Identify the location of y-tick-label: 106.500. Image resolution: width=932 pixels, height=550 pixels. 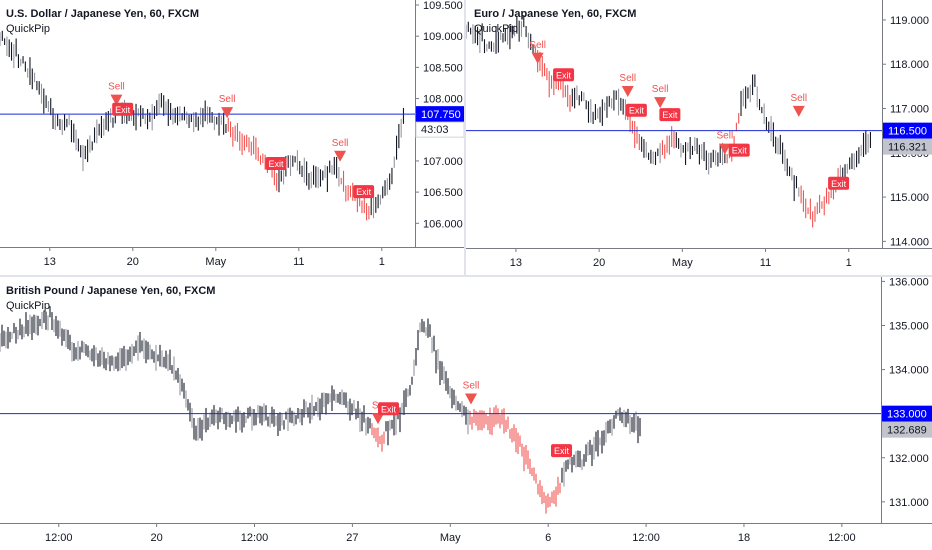
(443, 193).